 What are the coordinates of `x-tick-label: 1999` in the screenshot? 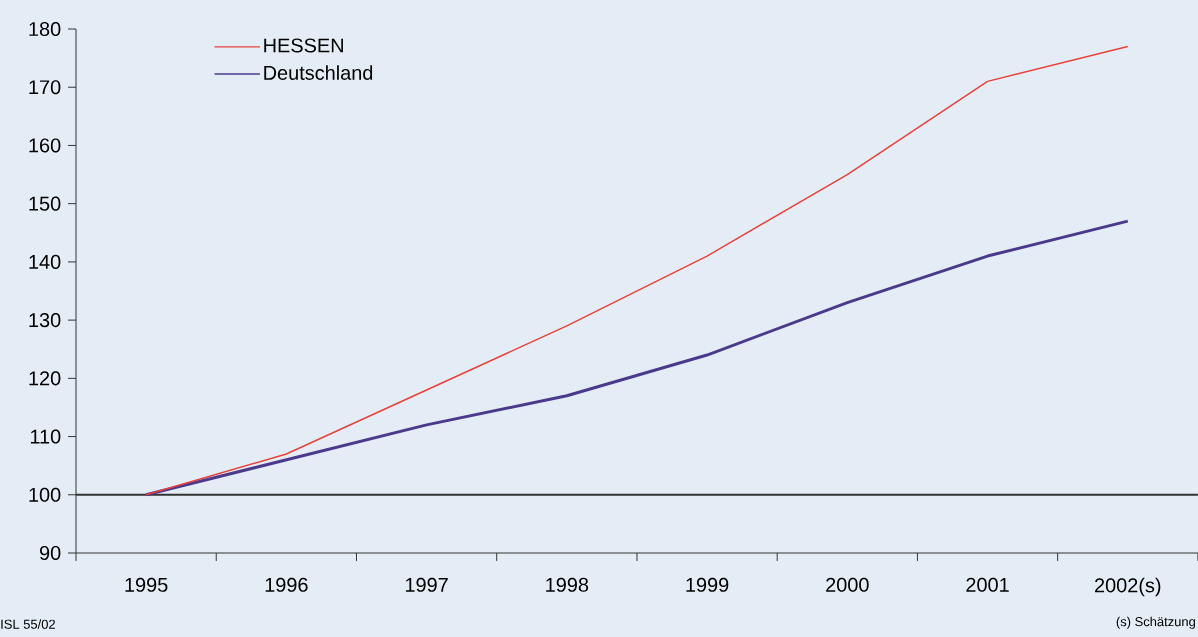 It's located at (707, 584).